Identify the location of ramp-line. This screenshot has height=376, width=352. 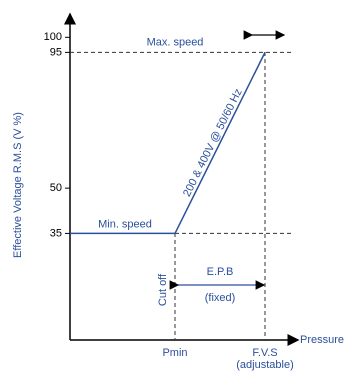
(220, 143).